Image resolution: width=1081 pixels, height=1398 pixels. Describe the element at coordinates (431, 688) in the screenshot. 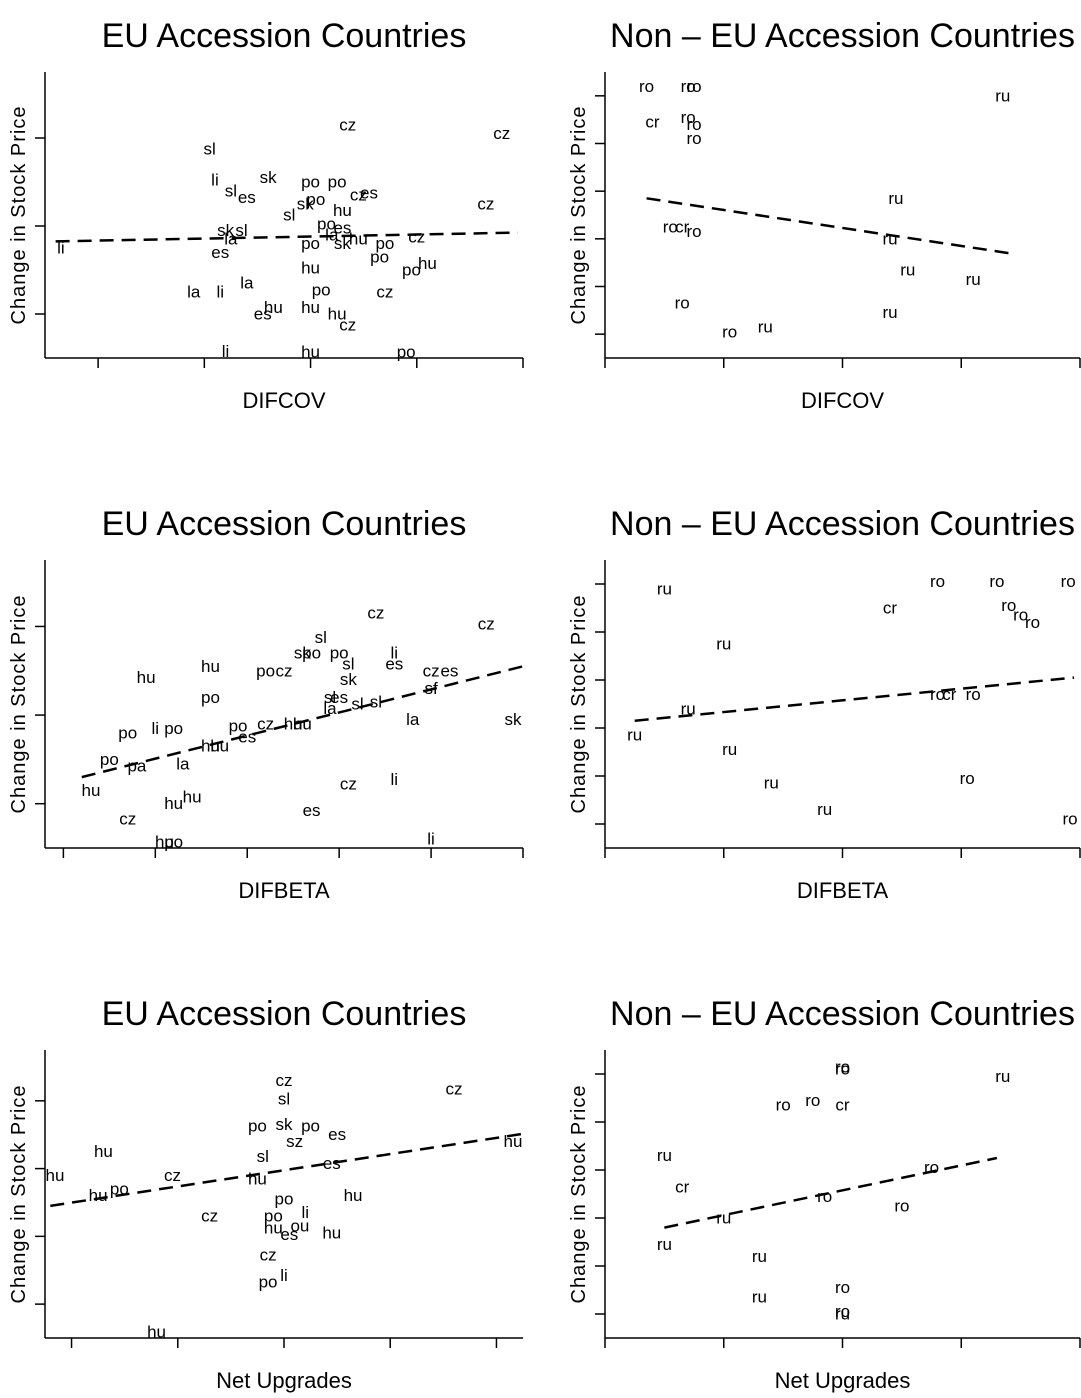

I see `data-point-label: sf` at that location.